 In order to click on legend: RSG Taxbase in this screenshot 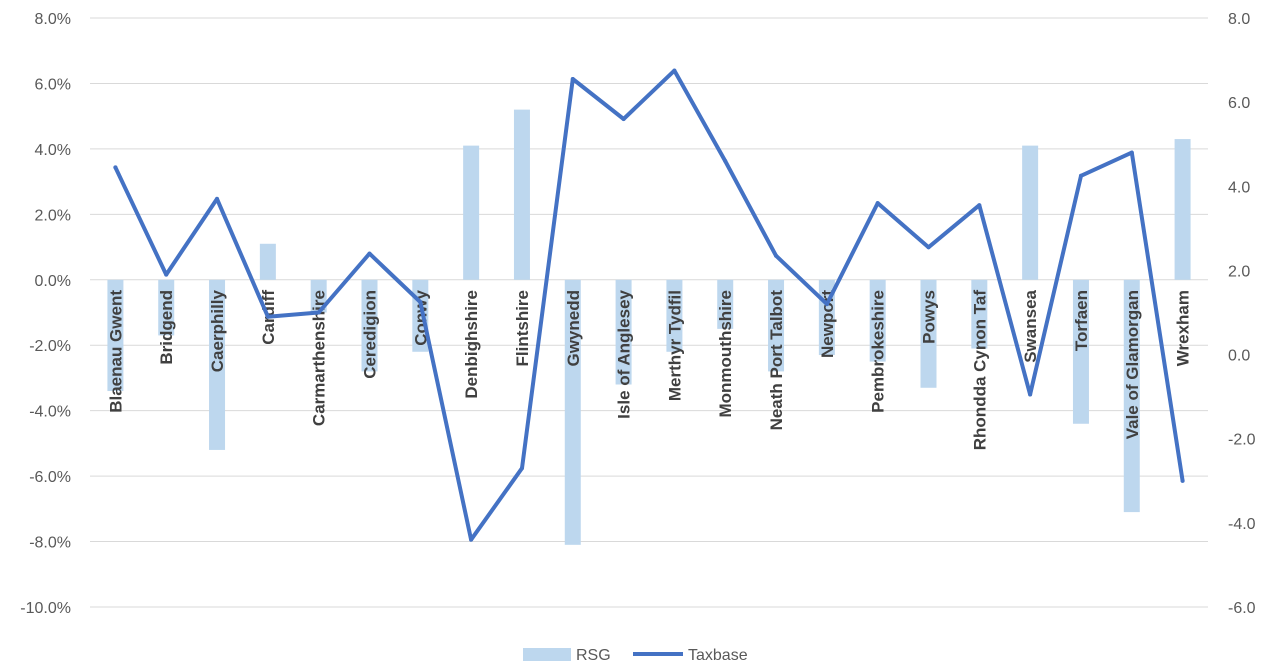, I will do `click(635, 655)`.